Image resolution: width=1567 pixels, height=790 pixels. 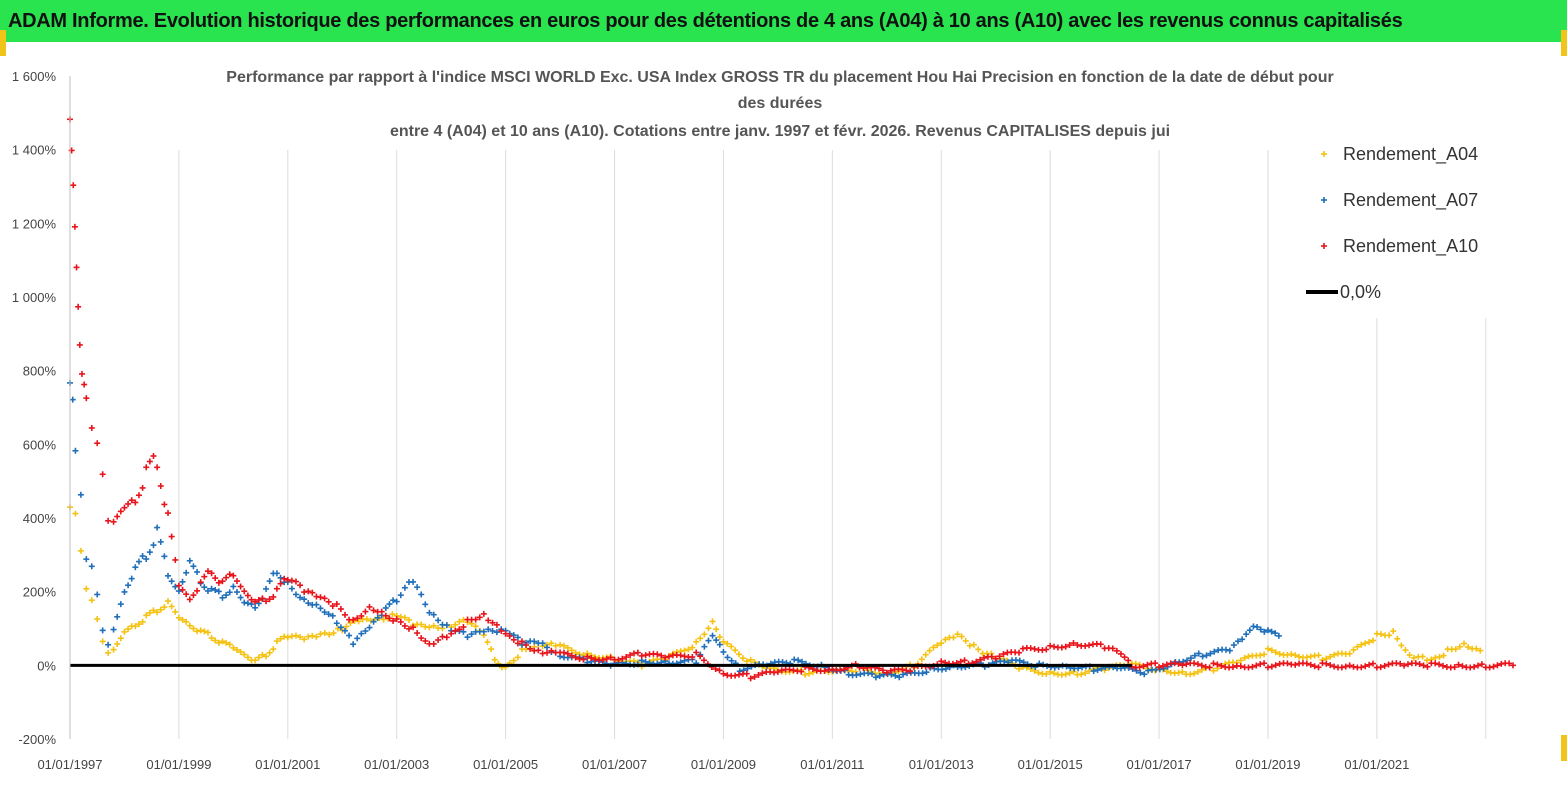 I want to click on legend-item-rendement-a07: Rendement_A07, so click(x=1399, y=200).